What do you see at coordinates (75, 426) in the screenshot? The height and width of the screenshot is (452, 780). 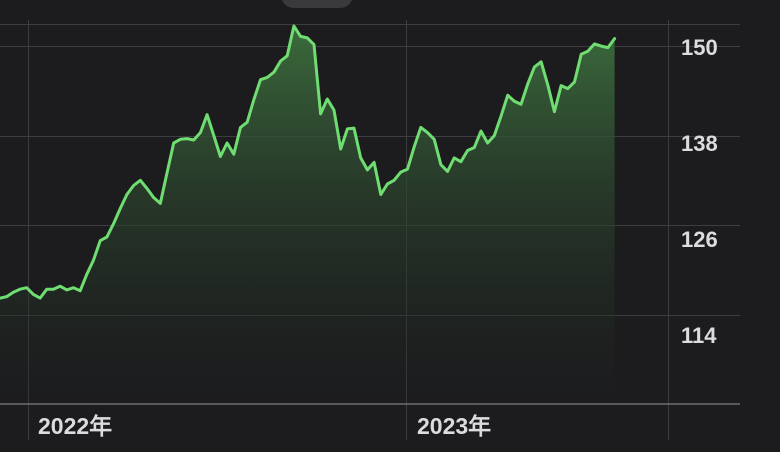 I see `x-tick-label: 2022年` at bounding box center [75, 426].